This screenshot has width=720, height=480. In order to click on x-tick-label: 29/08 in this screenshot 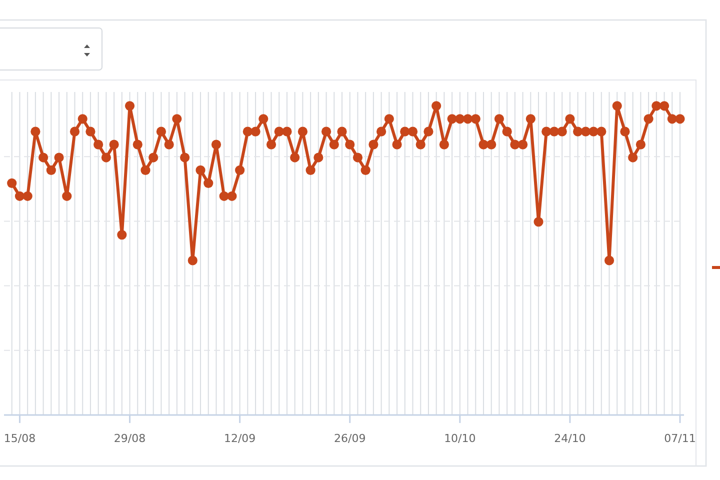, I will do `click(130, 438)`.